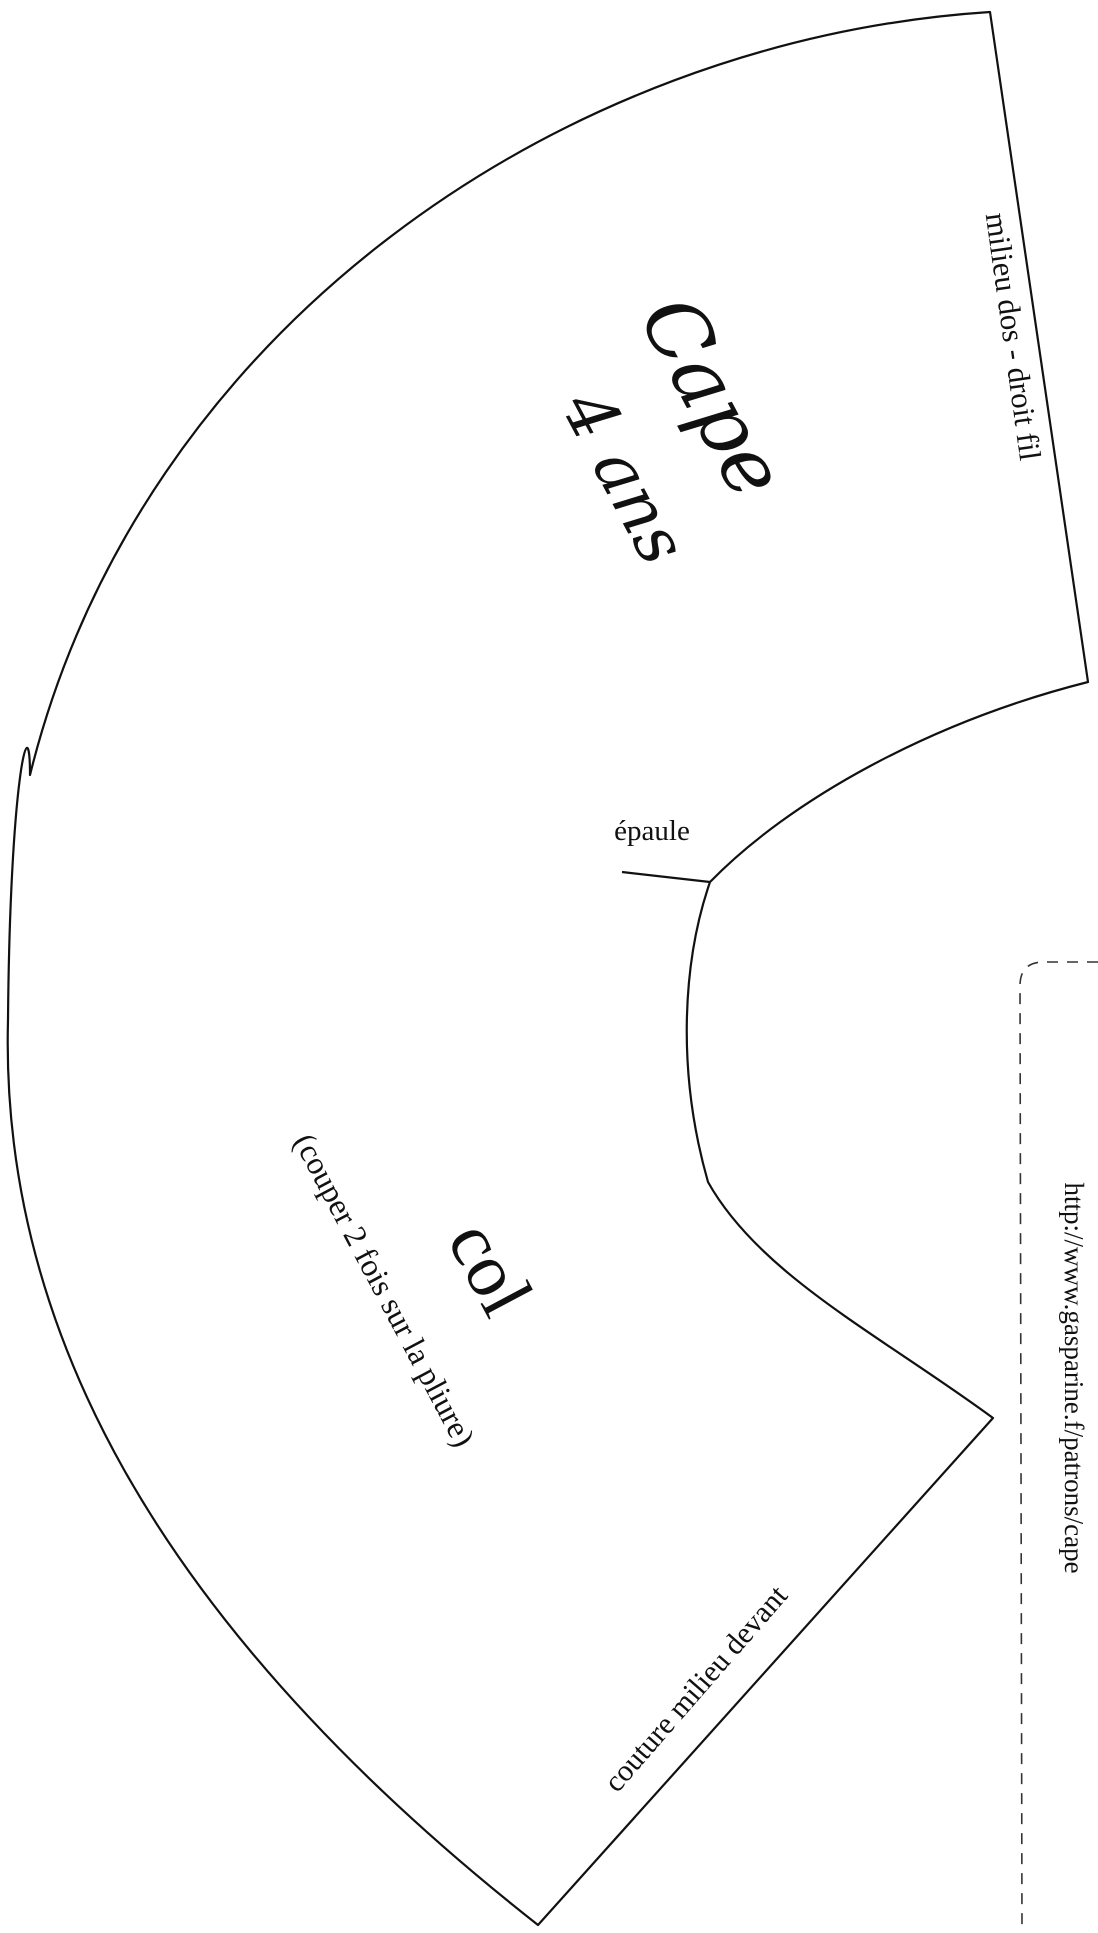 Image resolution: width=1098 pixels, height=1933 pixels. I want to click on cut-instruction: (couper 2 fois sur la pliure), so click(385, 1289).